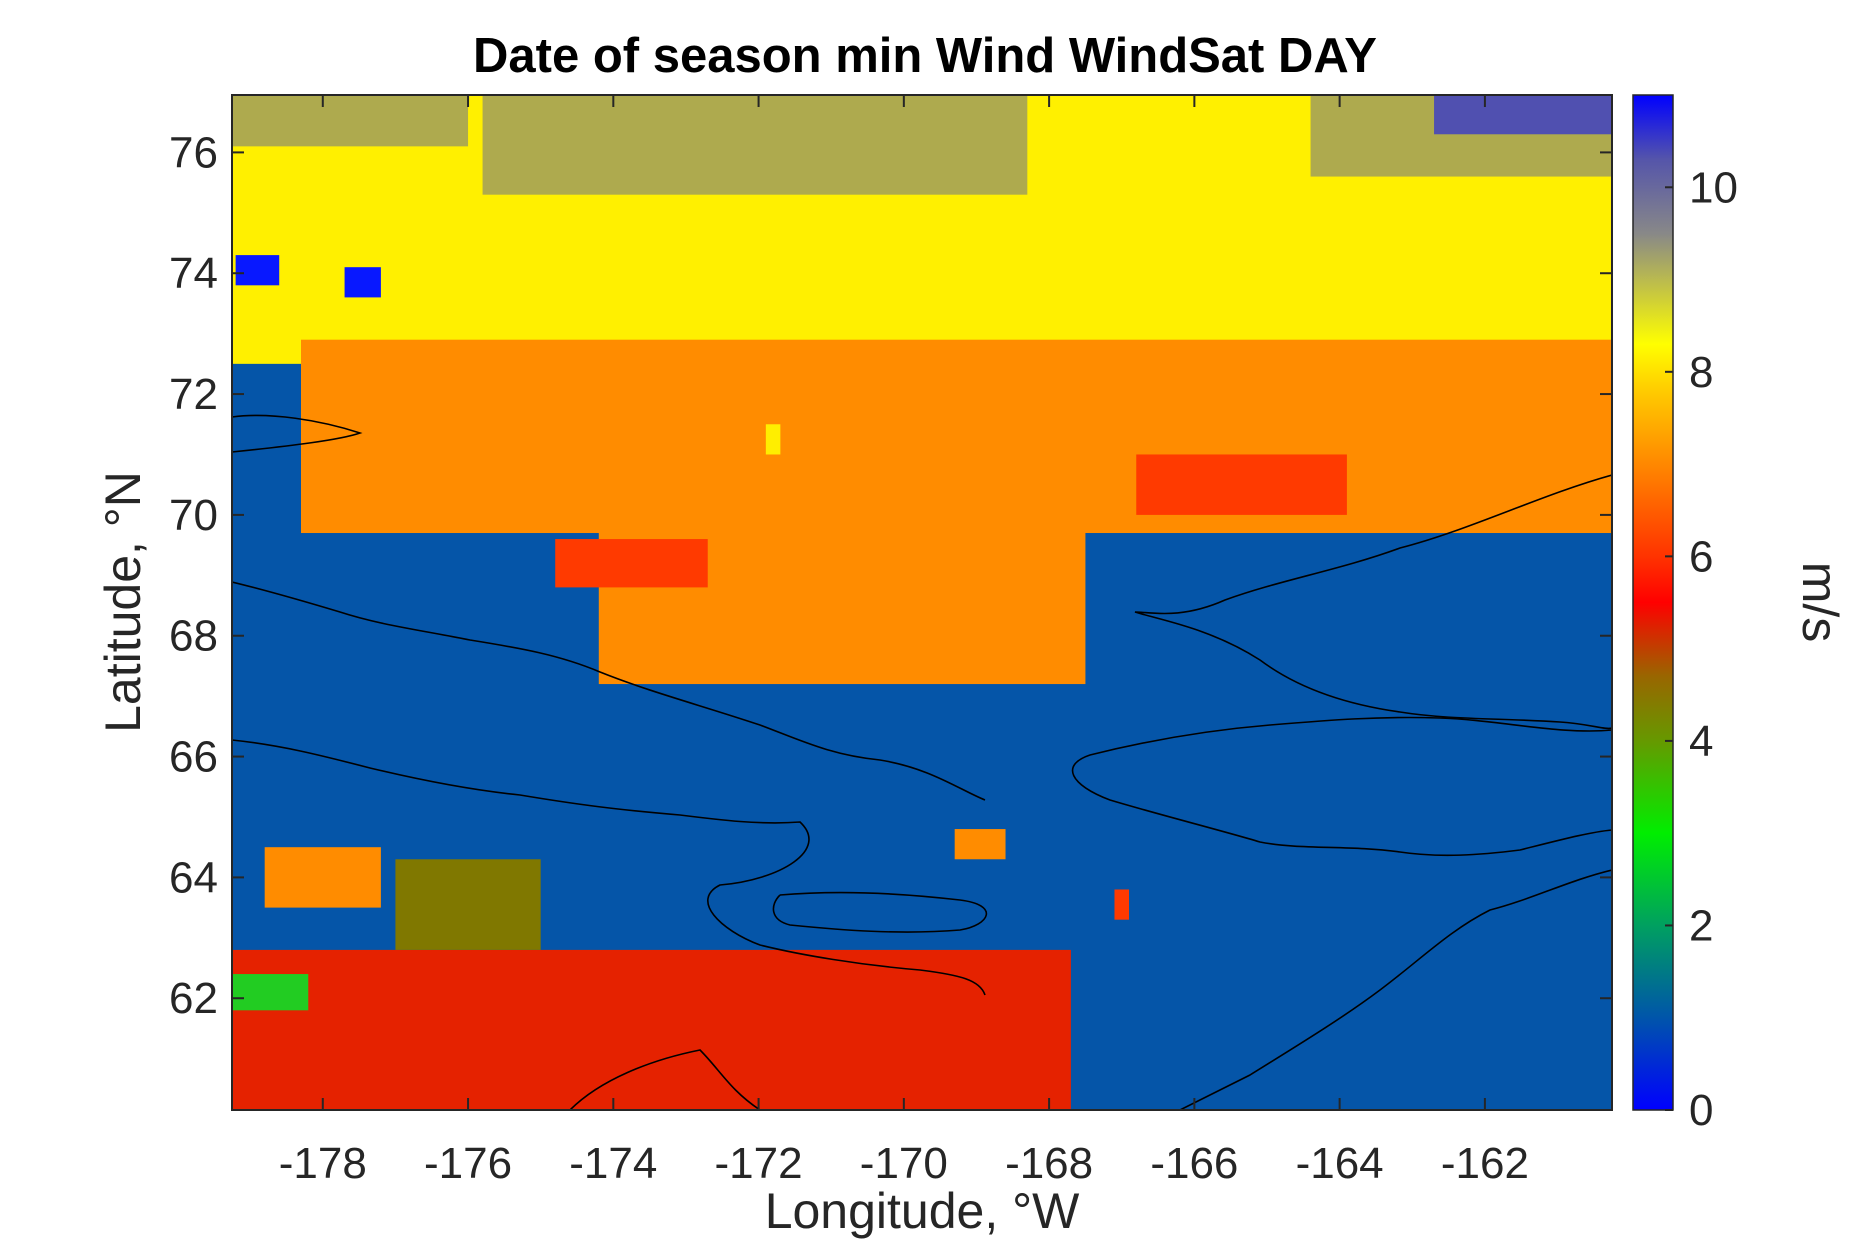 Image resolution: width=1875 pixels, height=1250 pixels. What do you see at coordinates (1701, 741) in the screenshot?
I see `colorbar-tick-label: 4` at bounding box center [1701, 741].